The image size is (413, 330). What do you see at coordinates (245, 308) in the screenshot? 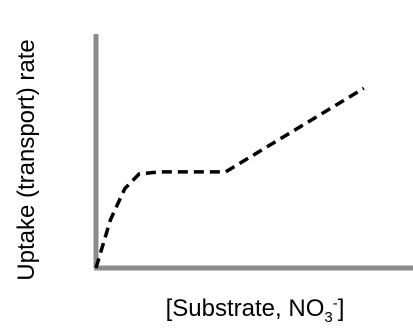
I see `x-axis-label-main: [Substrate, NO` at bounding box center [245, 308].